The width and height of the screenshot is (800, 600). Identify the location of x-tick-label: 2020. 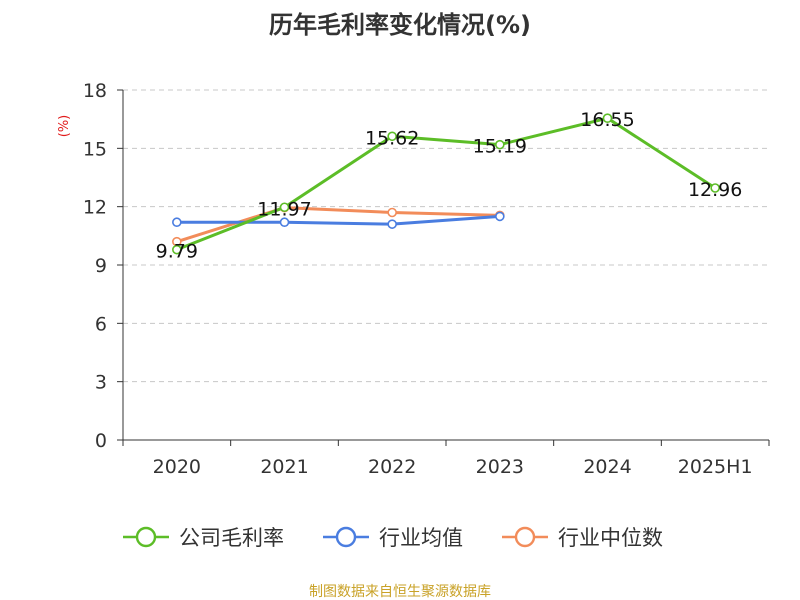
(177, 467).